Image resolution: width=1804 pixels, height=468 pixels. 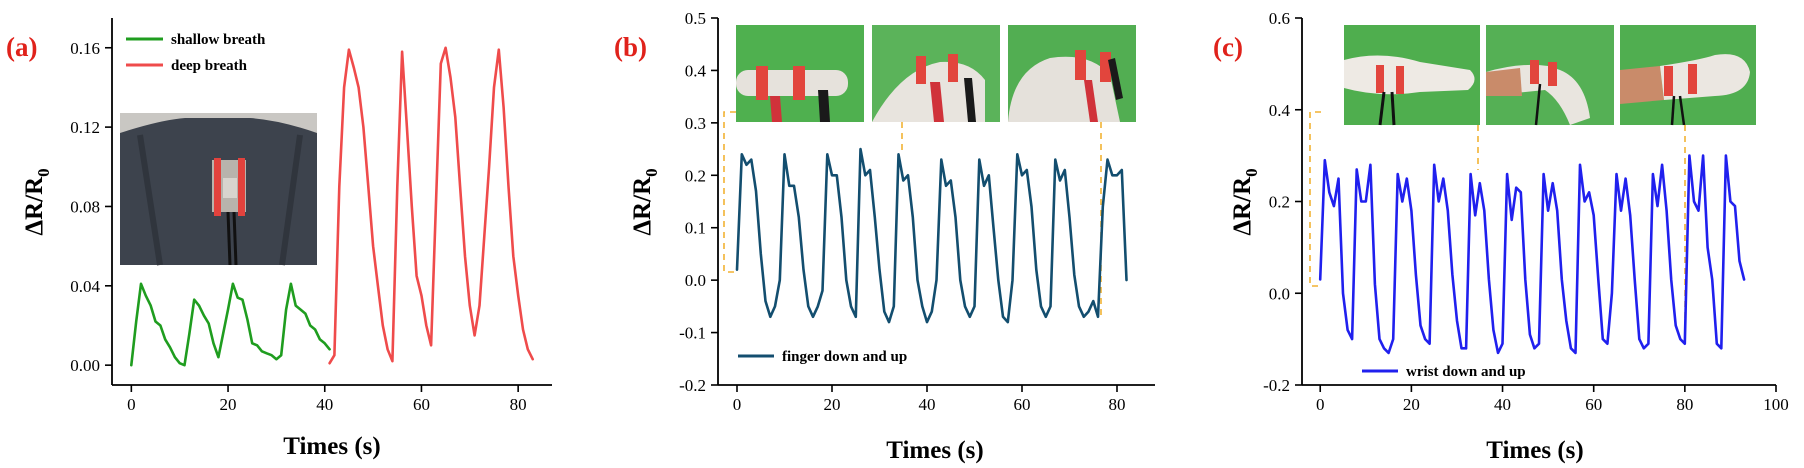 I want to click on plot-b-xtick-label-2: 40, so click(x=927, y=404).